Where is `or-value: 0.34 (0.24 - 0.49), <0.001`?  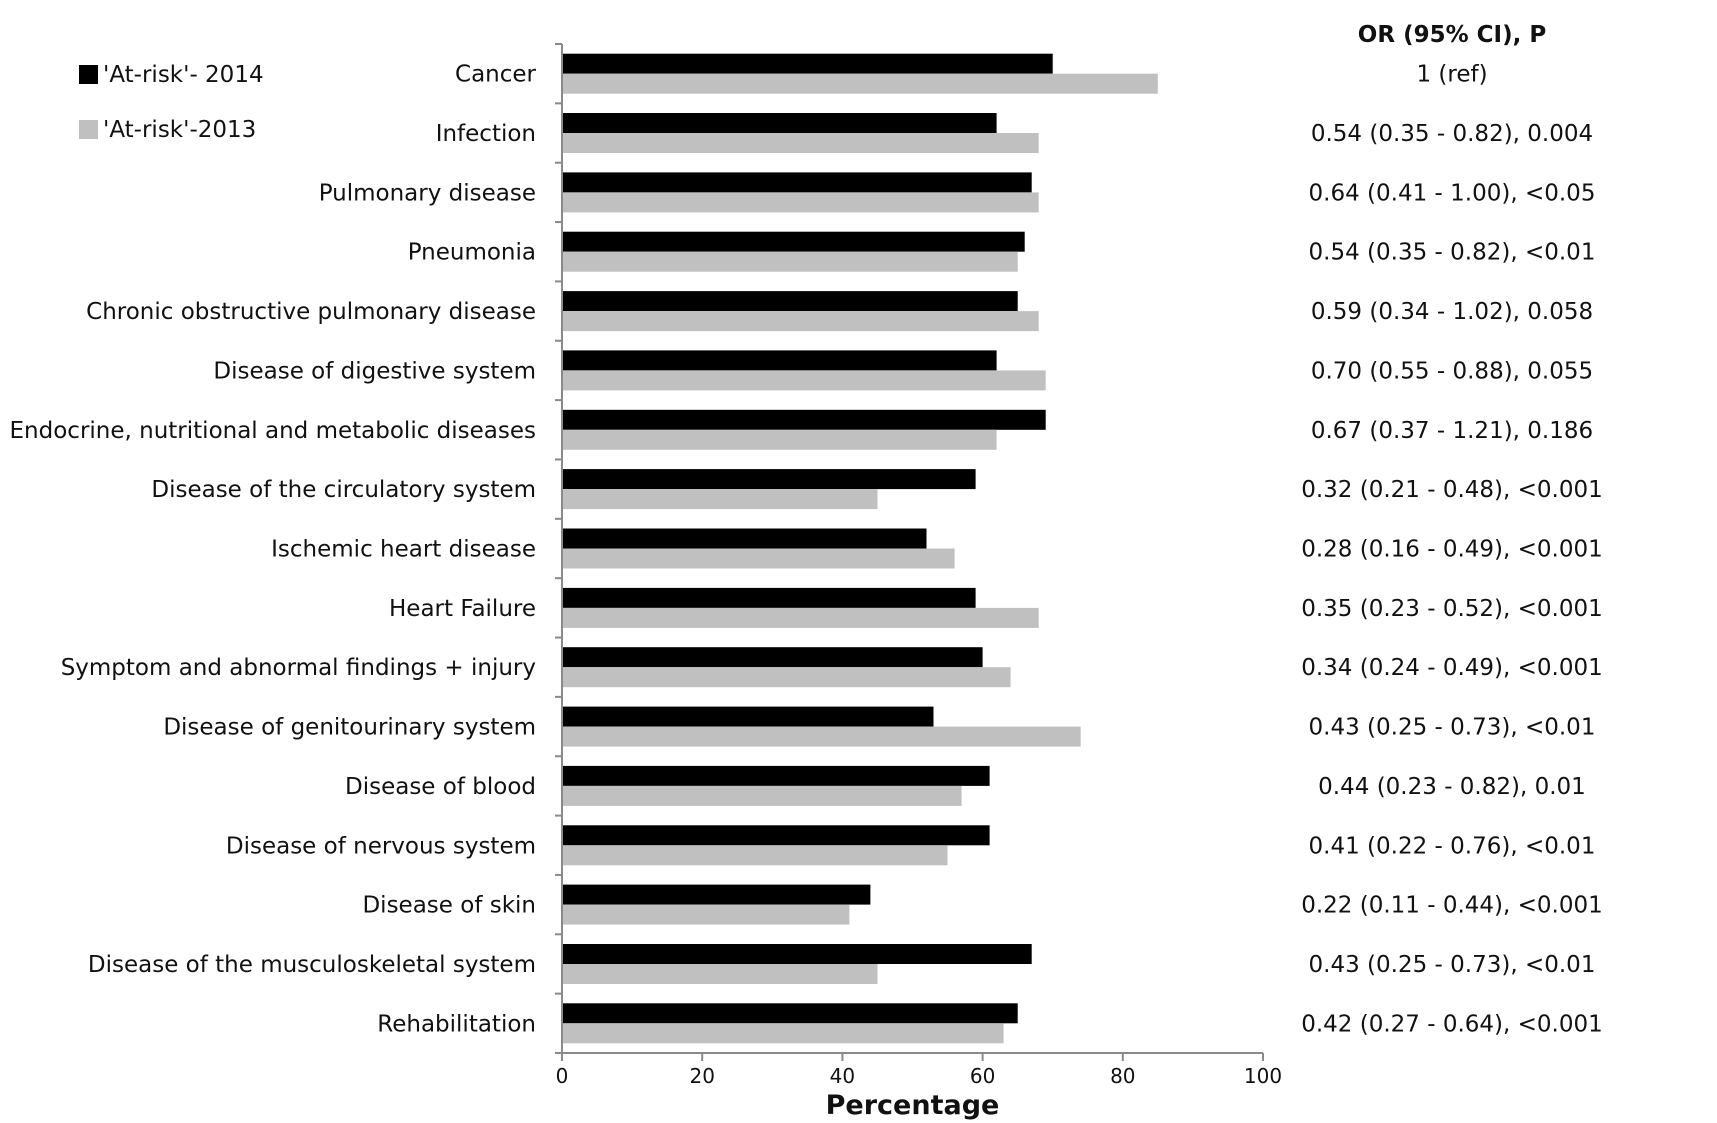 or-value: 0.34 (0.24 - 0.49), <0.001 is located at coordinates (1452, 668).